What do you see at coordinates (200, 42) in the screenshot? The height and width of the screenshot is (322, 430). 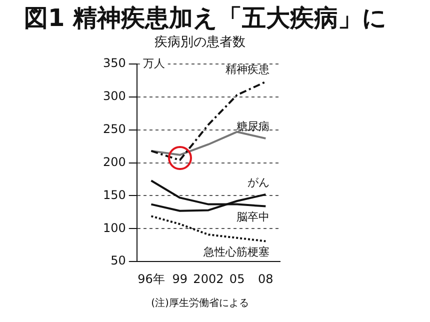 I see `chart-subtitle: 疾病別の患者数` at bounding box center [200, 42].